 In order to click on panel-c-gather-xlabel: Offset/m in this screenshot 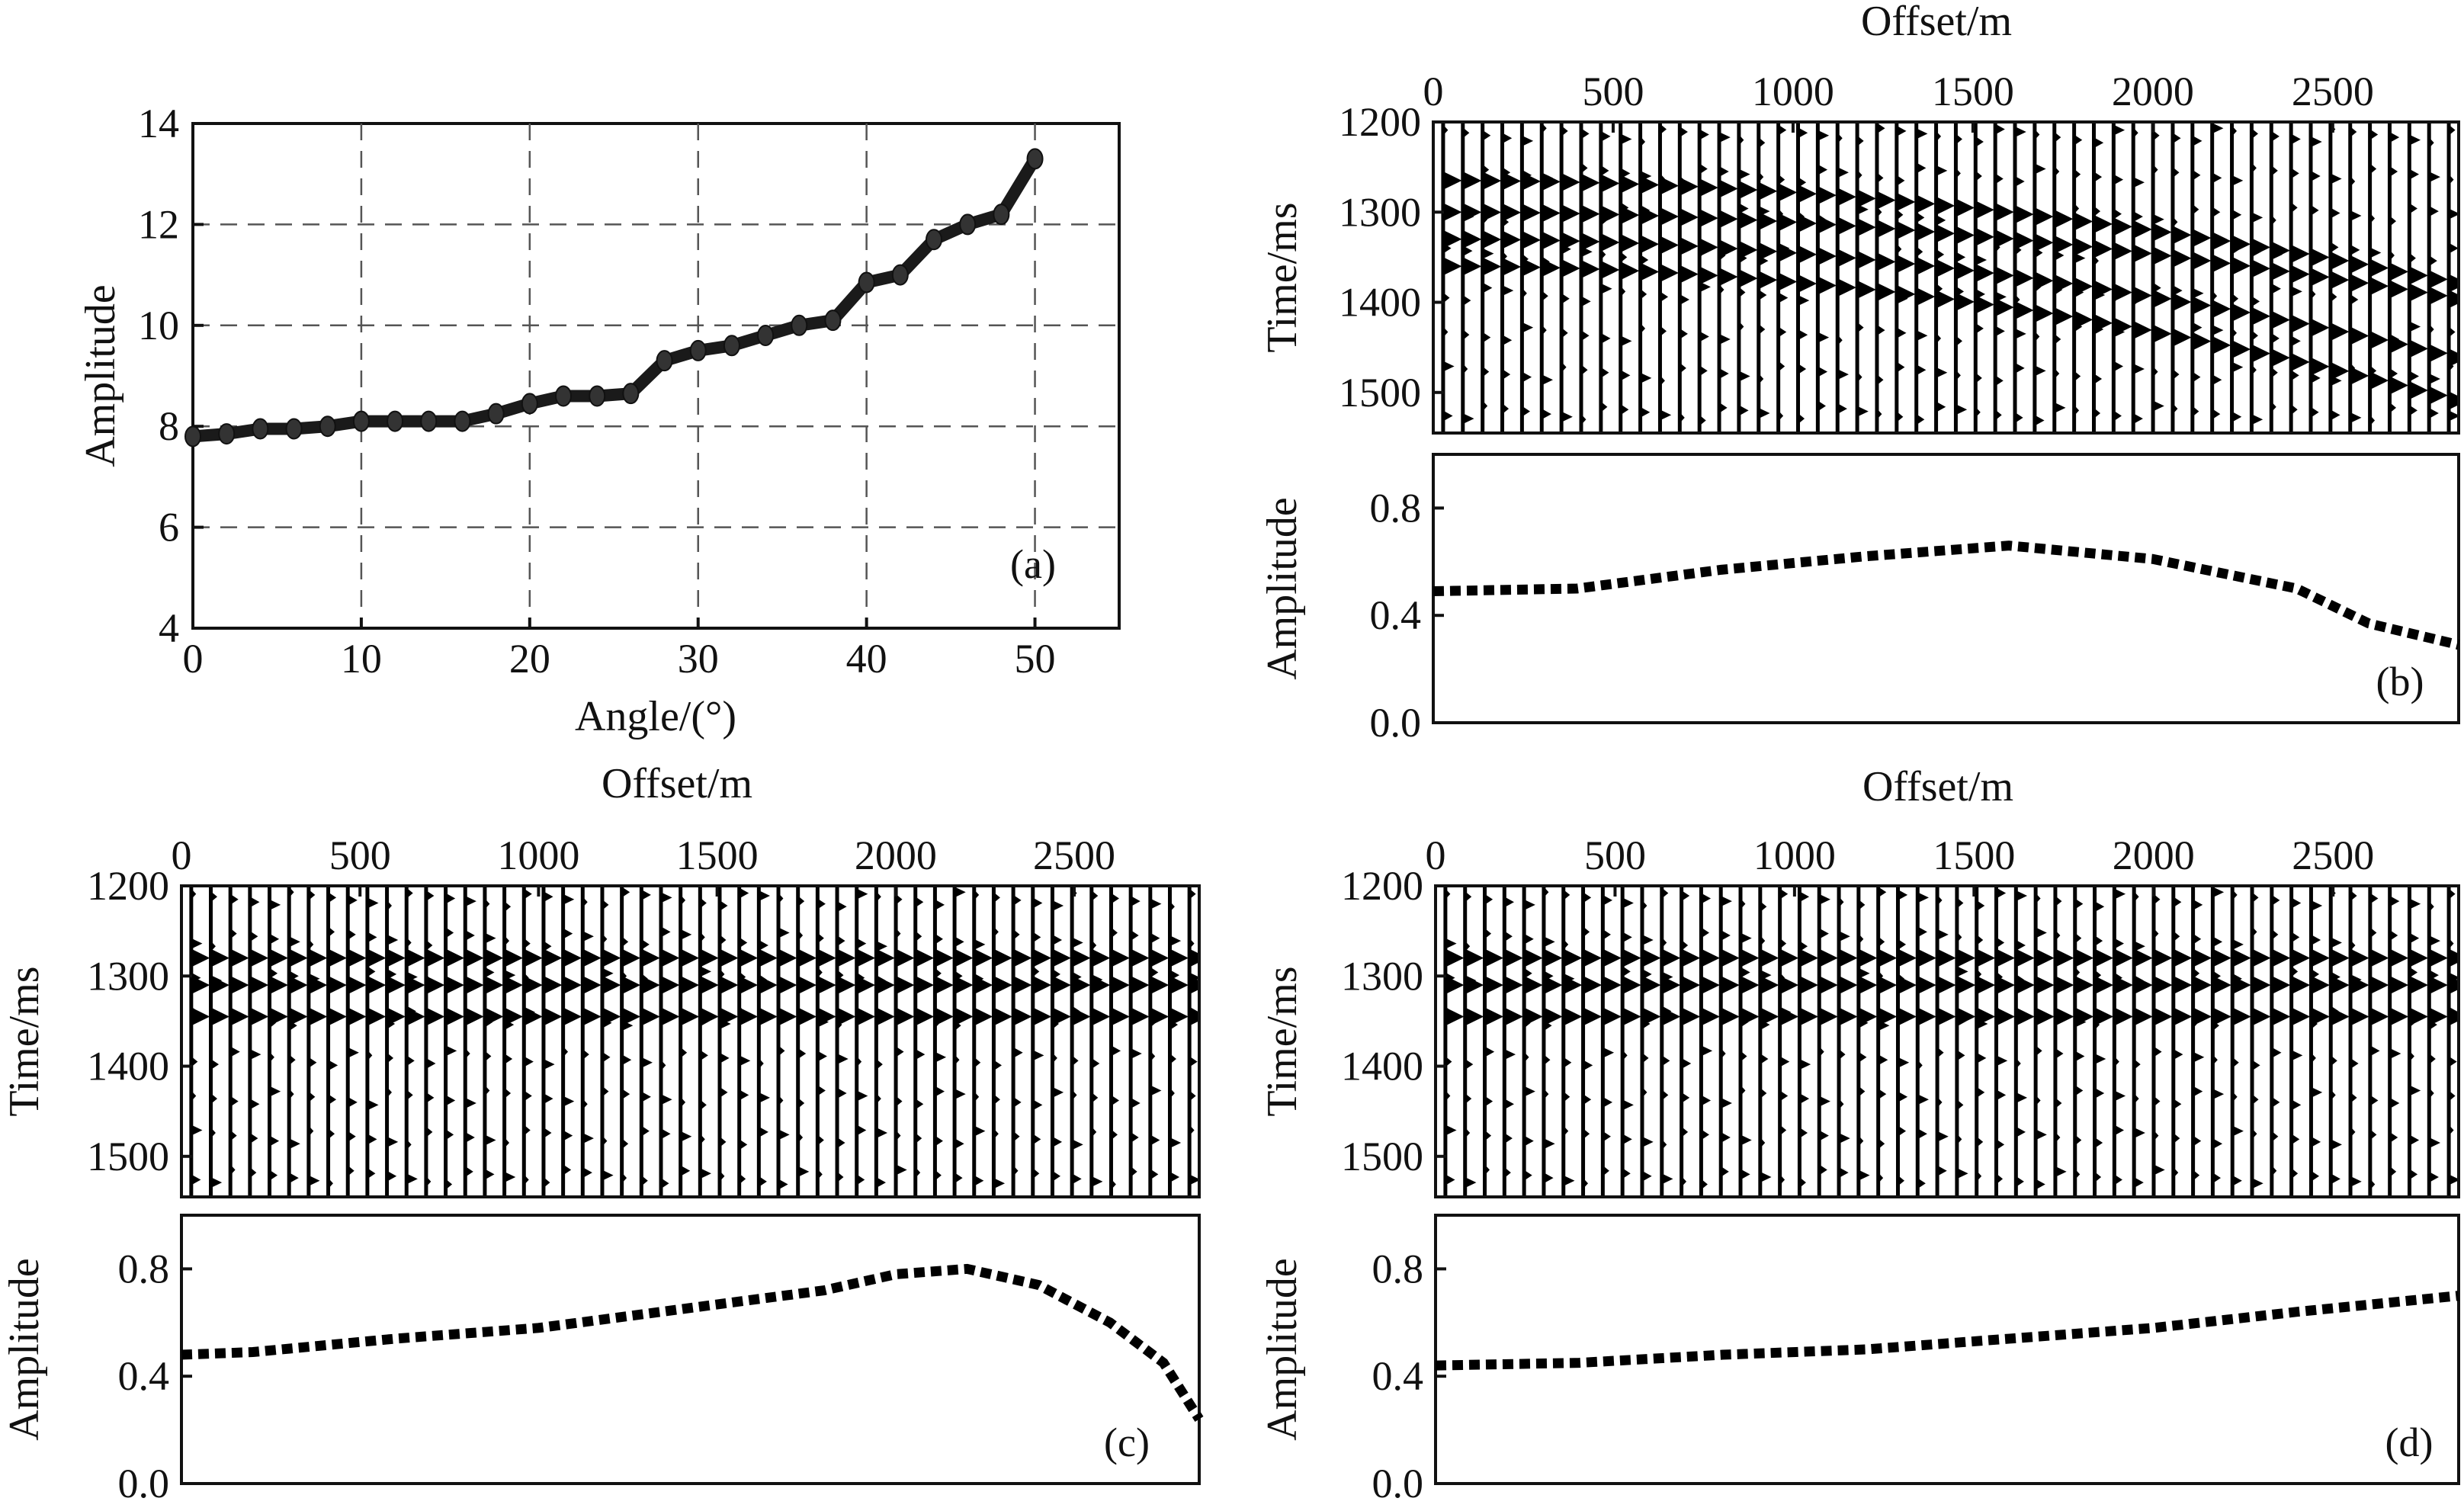, I will do `click(677, 783)`.